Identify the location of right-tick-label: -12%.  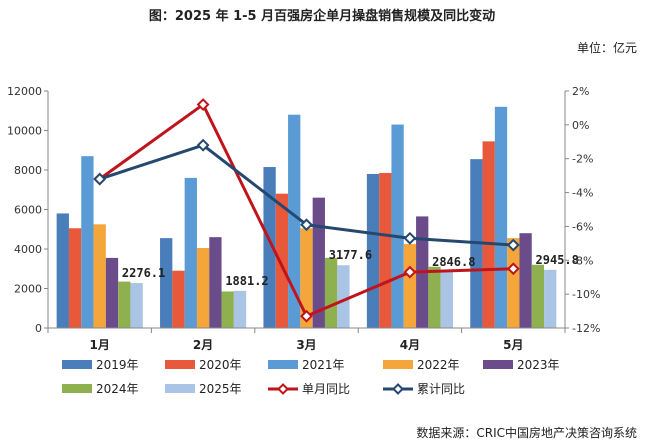
(586, 328).